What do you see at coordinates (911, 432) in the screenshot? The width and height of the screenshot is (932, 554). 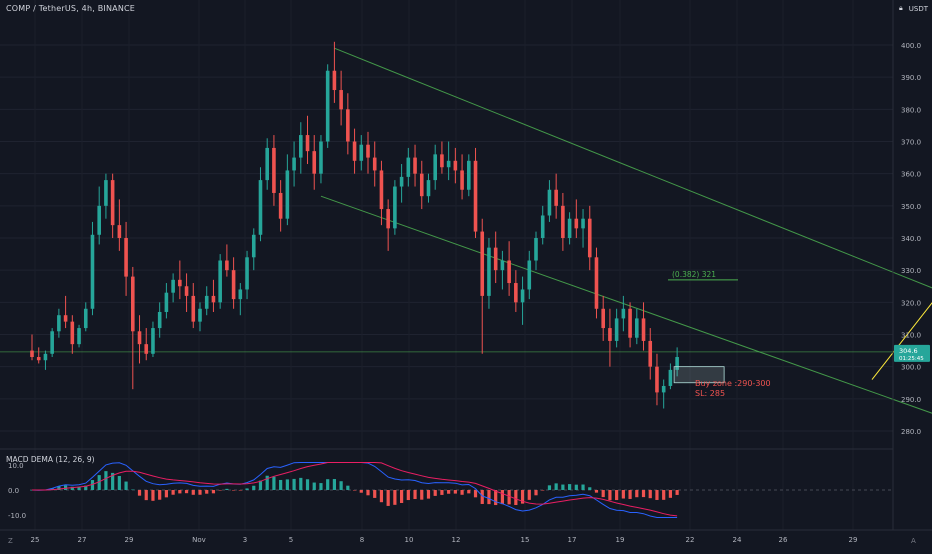 I see `y-tick-label: 280.0` at bounding box center [911, 432].